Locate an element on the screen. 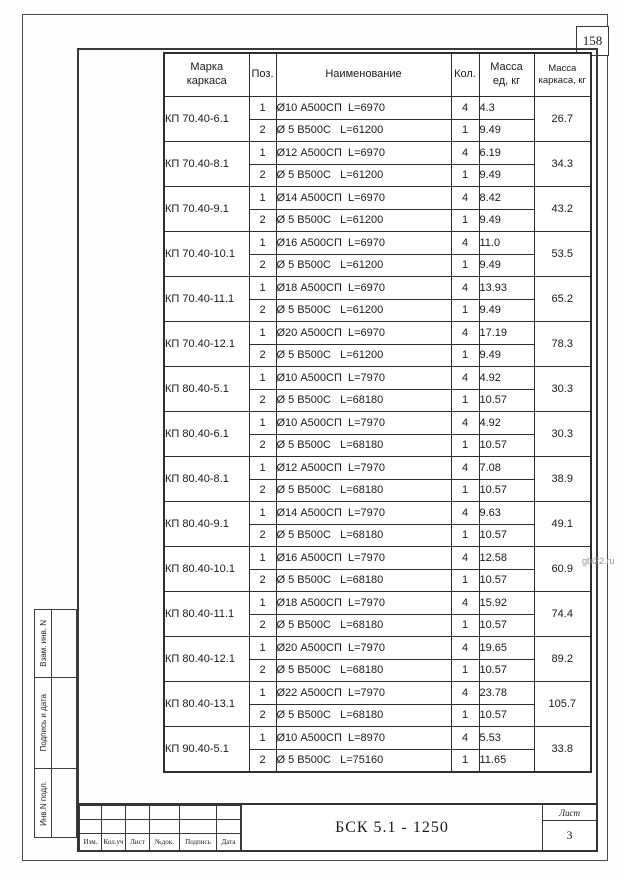 This screenshot has width=624, height=877. cell-mark: КП 70.40-10.1 is located at coordinates (206, 254).